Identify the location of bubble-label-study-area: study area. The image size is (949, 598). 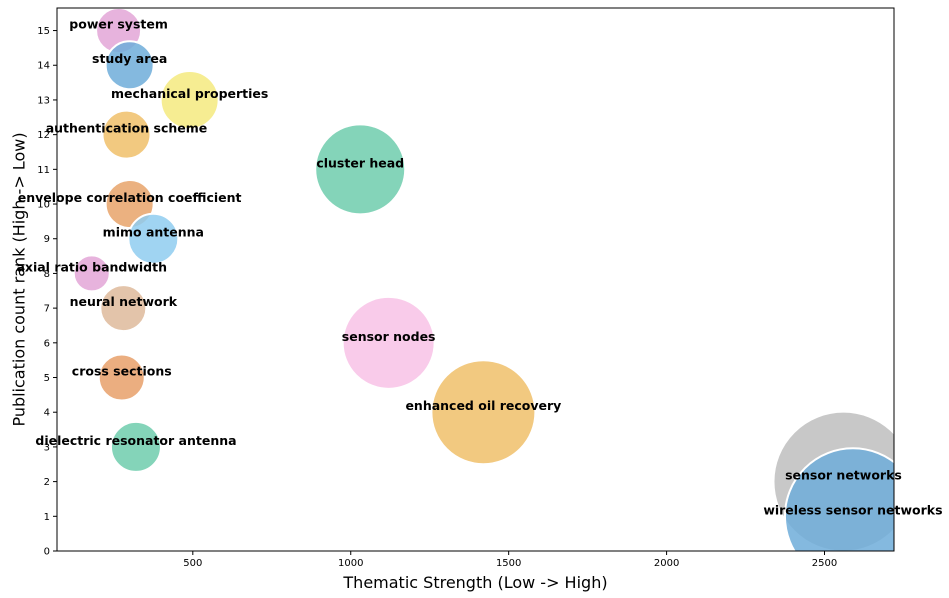
(129, 58).